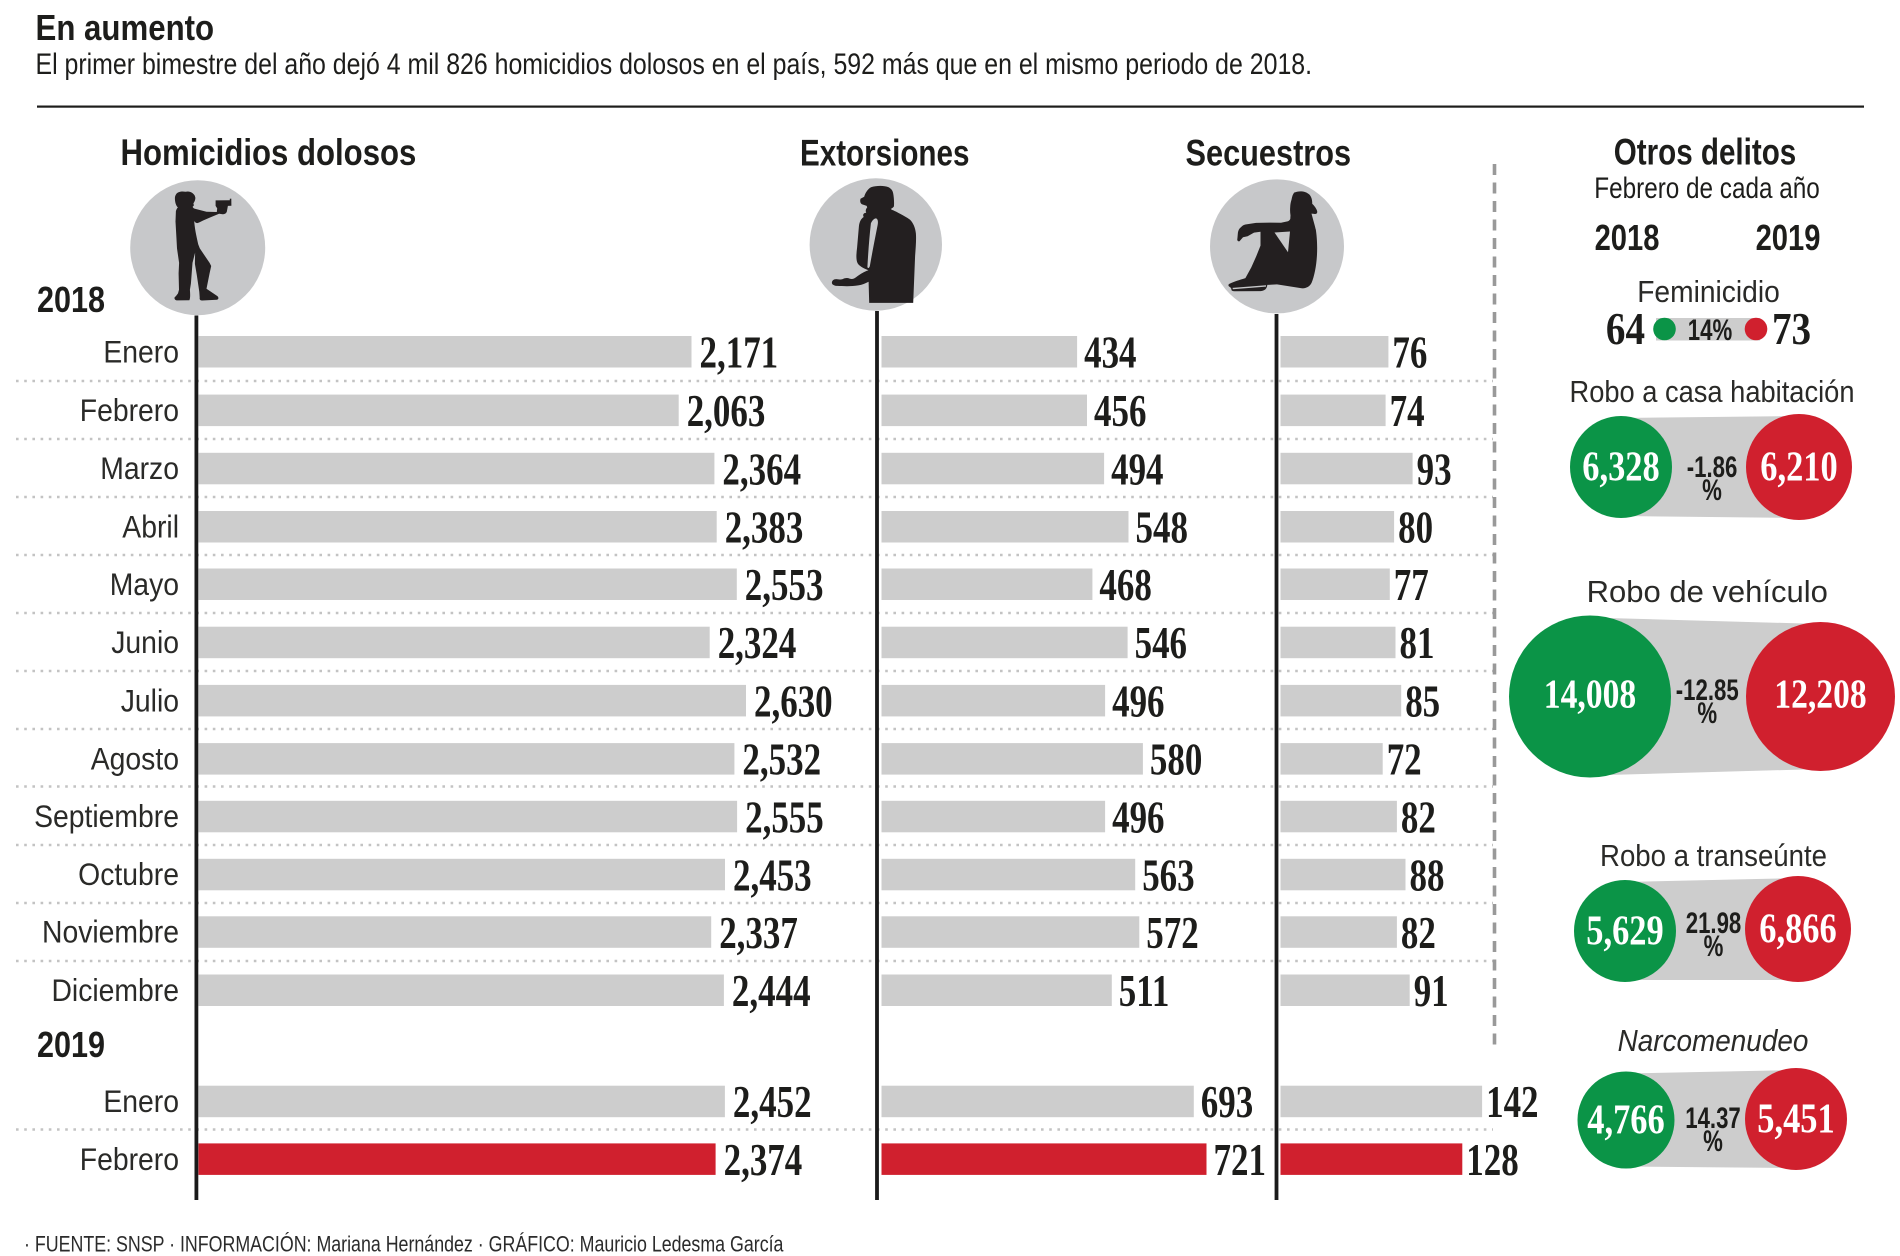 This screenshot has height=1256, width=1900. Describe the element at coordinates (1798, 467) in the screenshot. I see `svg-text: 6,210` at that location.